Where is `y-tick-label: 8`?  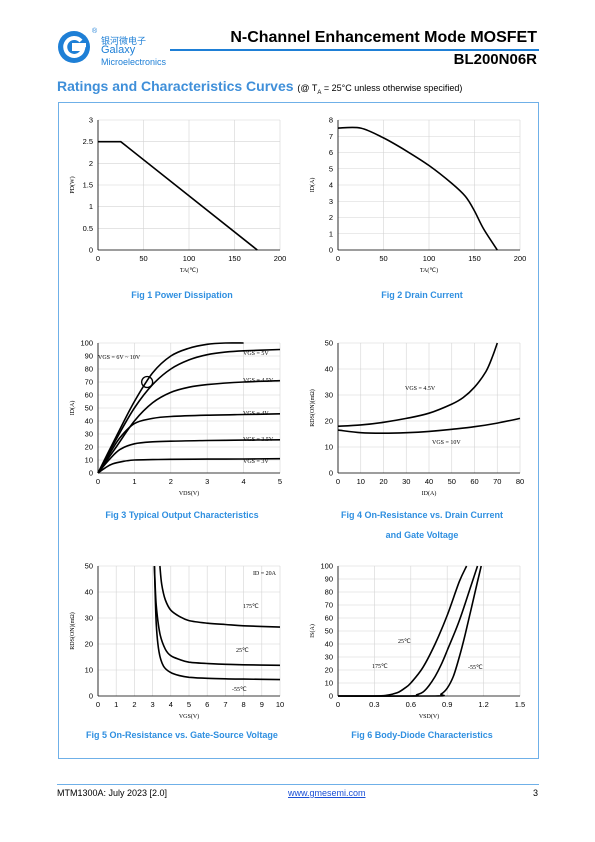
y-tick-label: 8 is located at coordinates (331, 120).